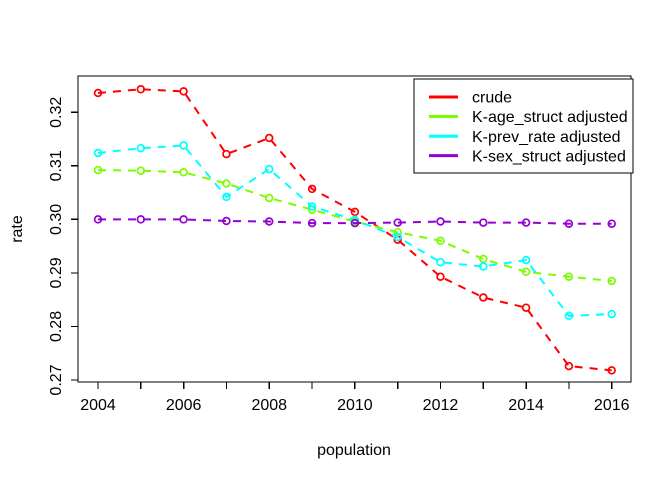 This screenshot has width=672, height=480. Describe the element at coordinates (354, 450) in the screenshot. I see `x-axis-title: population` at that location.